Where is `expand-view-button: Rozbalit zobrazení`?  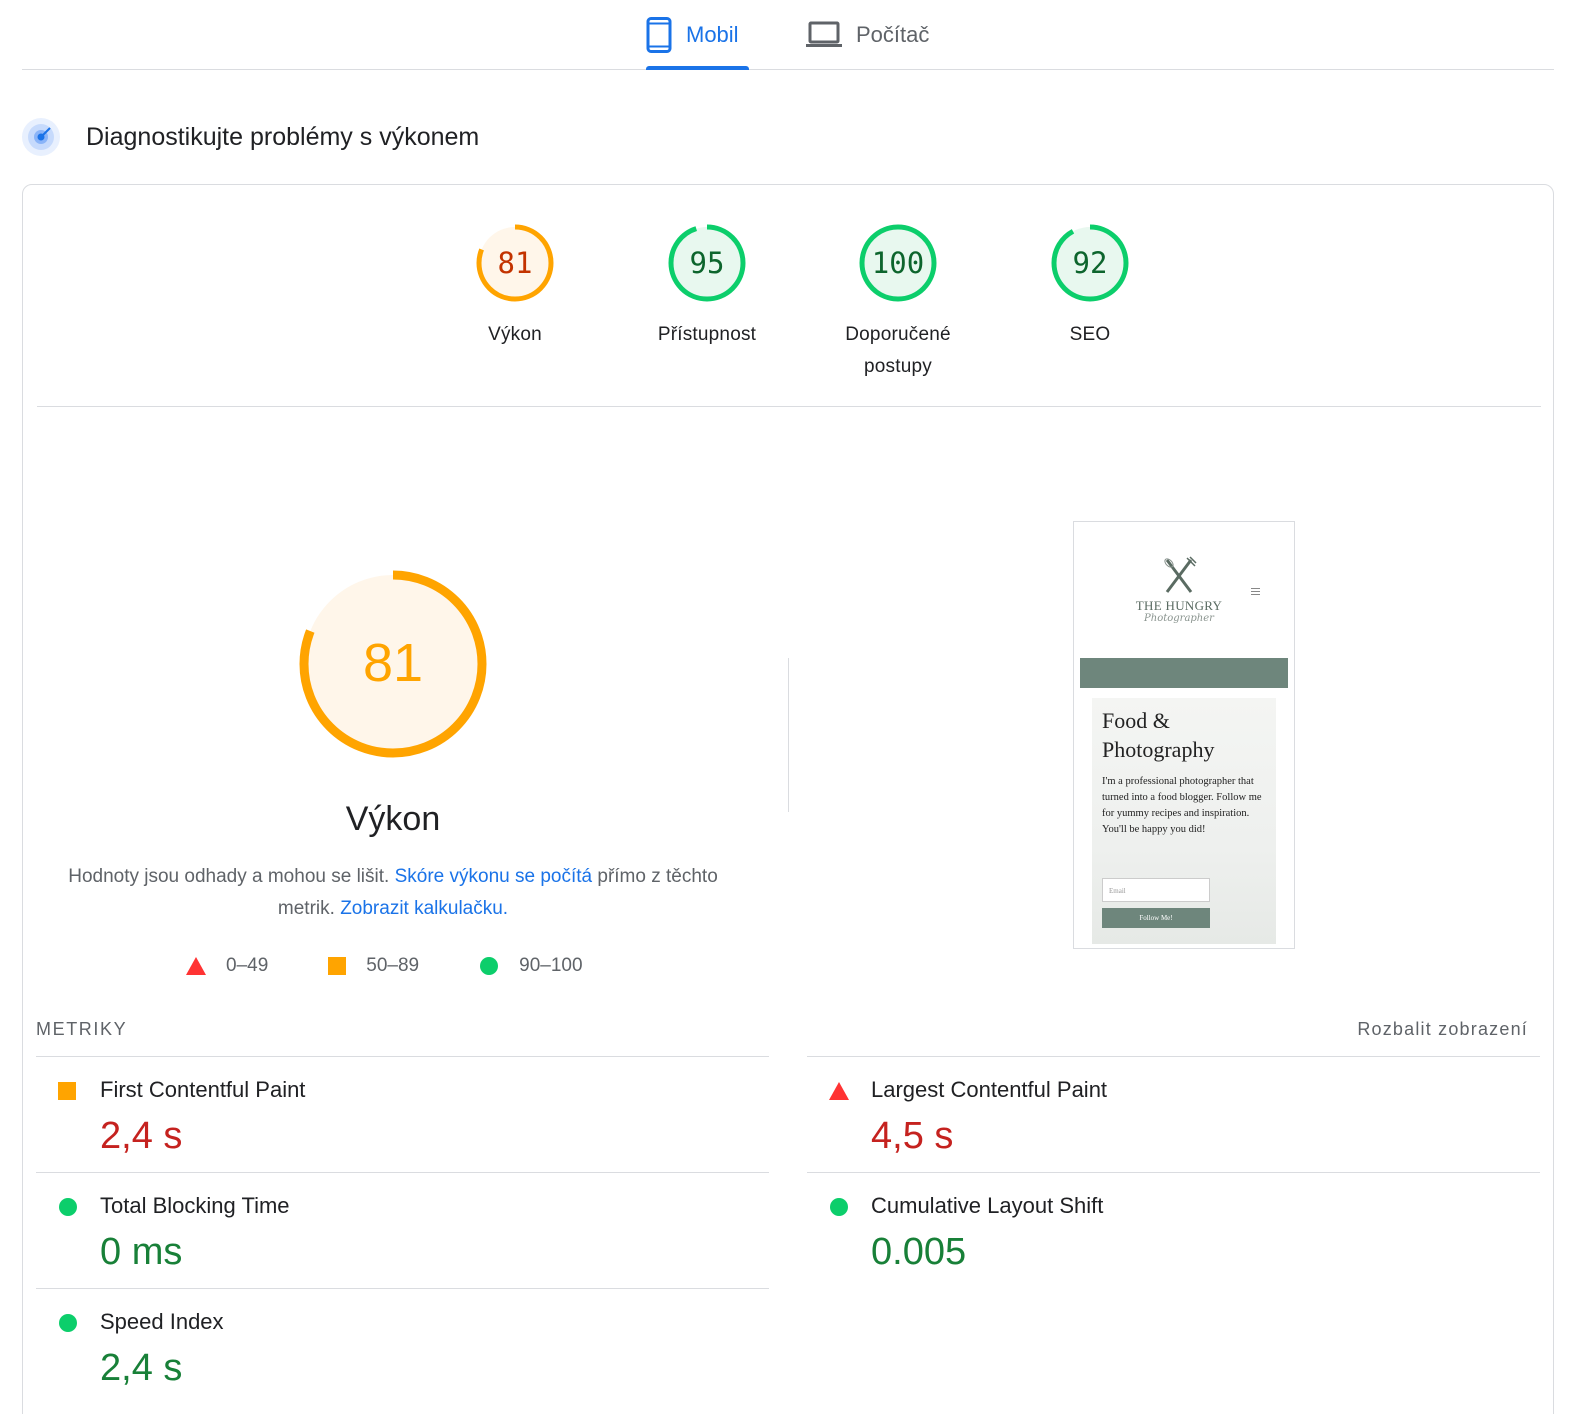 expand-view-button: Rozbalit zobrazení is located at coordinates (1442, 1029).